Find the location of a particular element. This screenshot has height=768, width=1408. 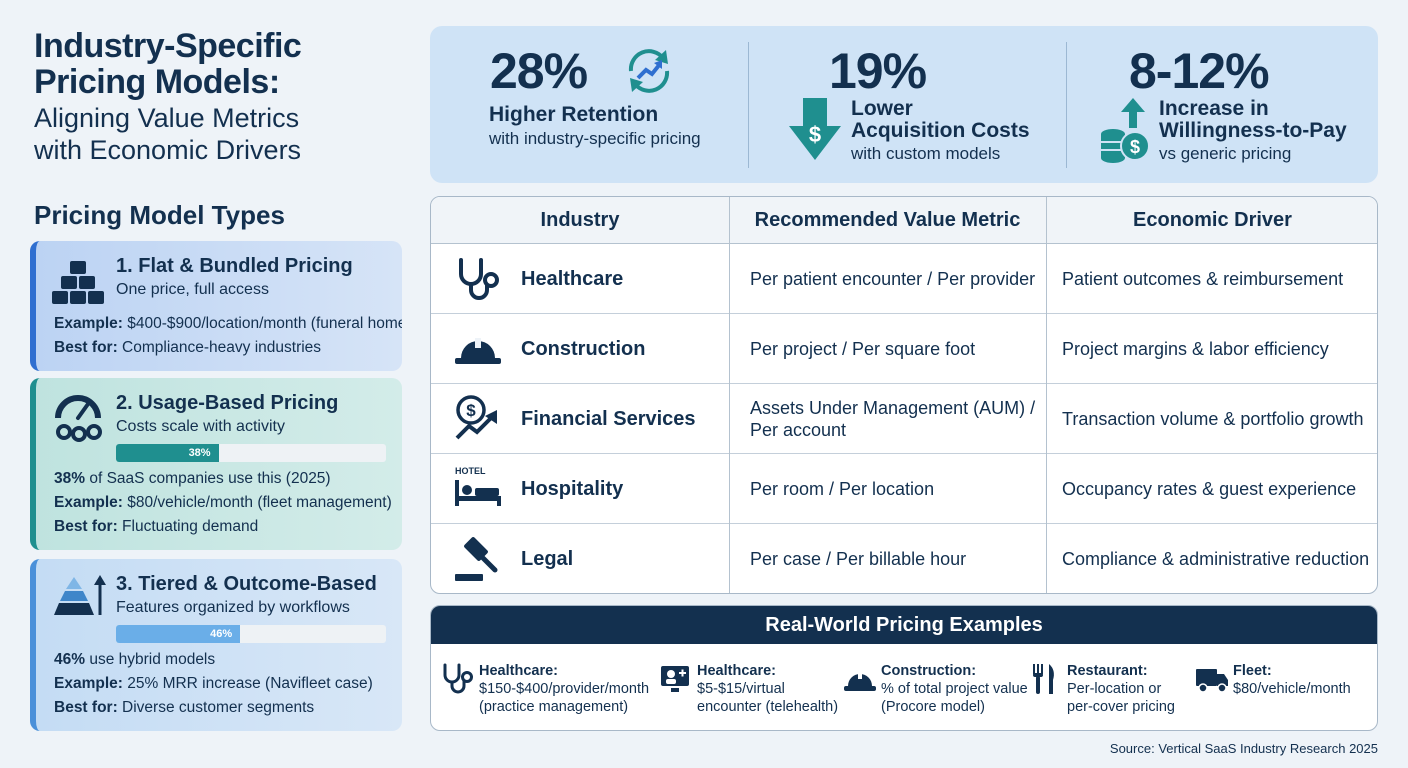

row-metric: Per room / Per location is located at coordinates (842, 489).